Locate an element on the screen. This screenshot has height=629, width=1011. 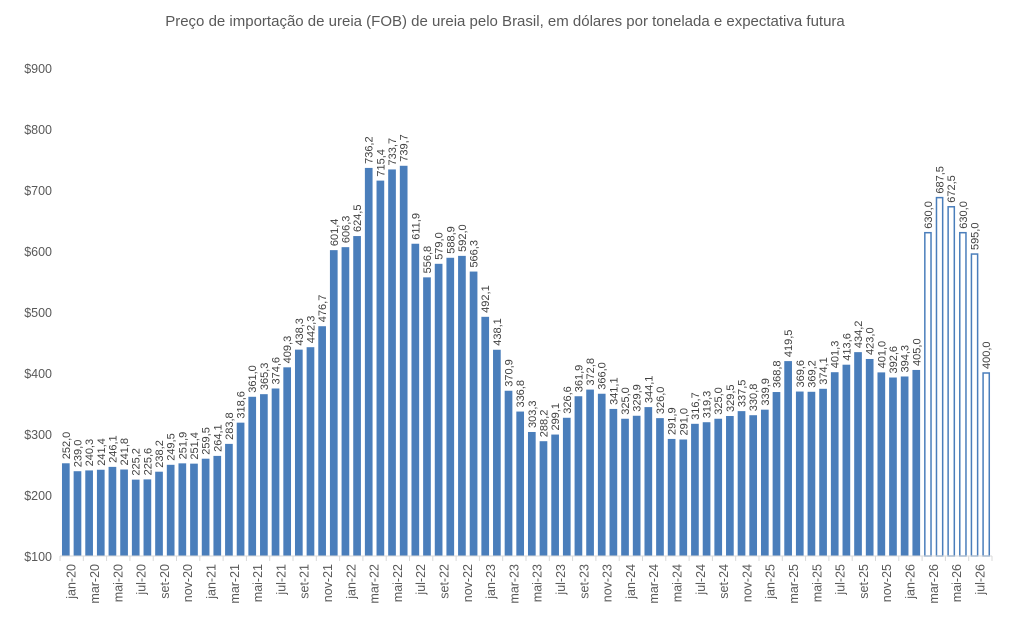
data-label: 434,2 is located at coordinates (859, 335).